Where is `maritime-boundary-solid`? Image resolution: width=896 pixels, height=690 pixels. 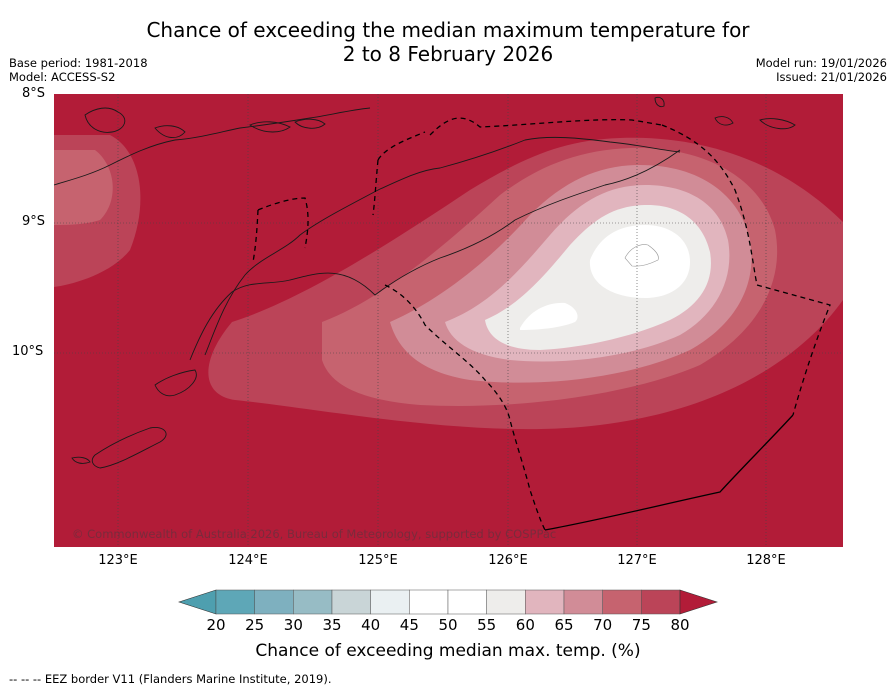
maritime-boundary-solid is located at coordinates (669, 472).